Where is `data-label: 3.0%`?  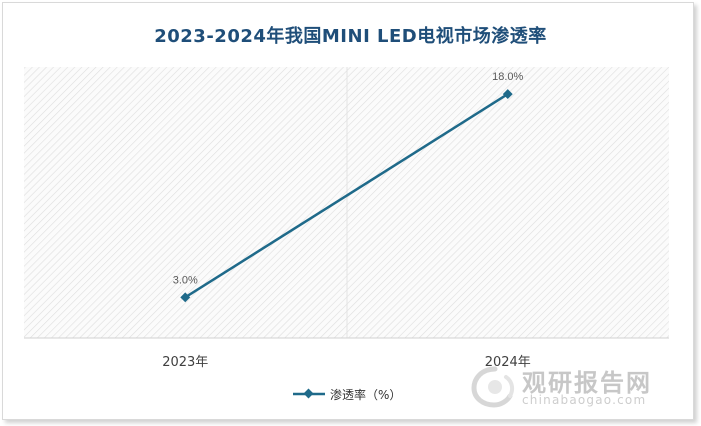
data-label: 3.0% is located at coordinates (185, 280).